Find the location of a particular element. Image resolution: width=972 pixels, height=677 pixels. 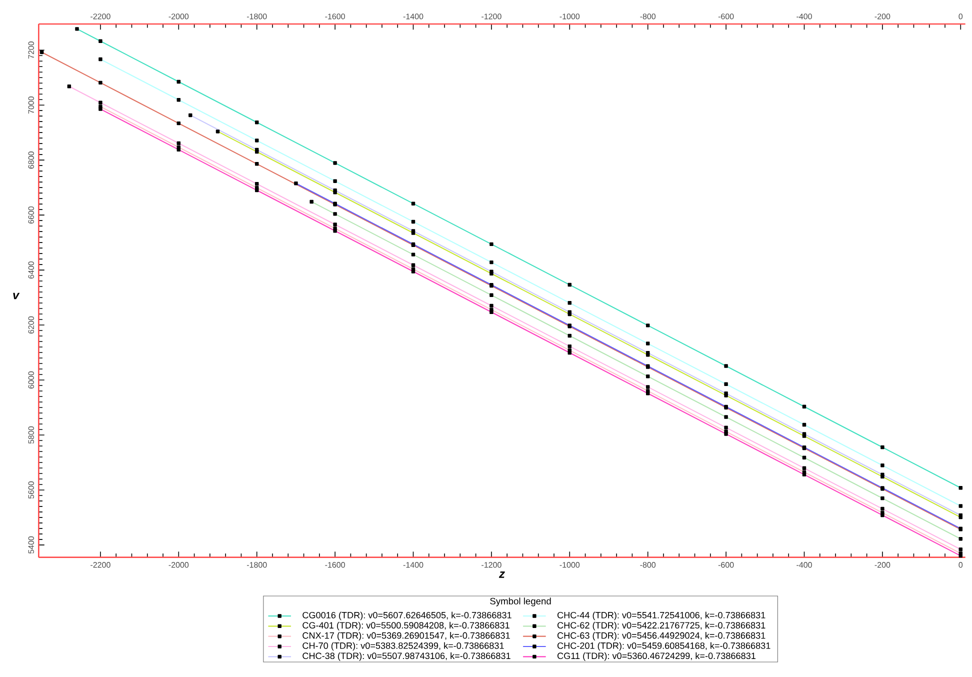

legend-label: CHC-38 (TDR): v0=5507.98743106, k=-0.73866831 is located at coordinates (406, 656).